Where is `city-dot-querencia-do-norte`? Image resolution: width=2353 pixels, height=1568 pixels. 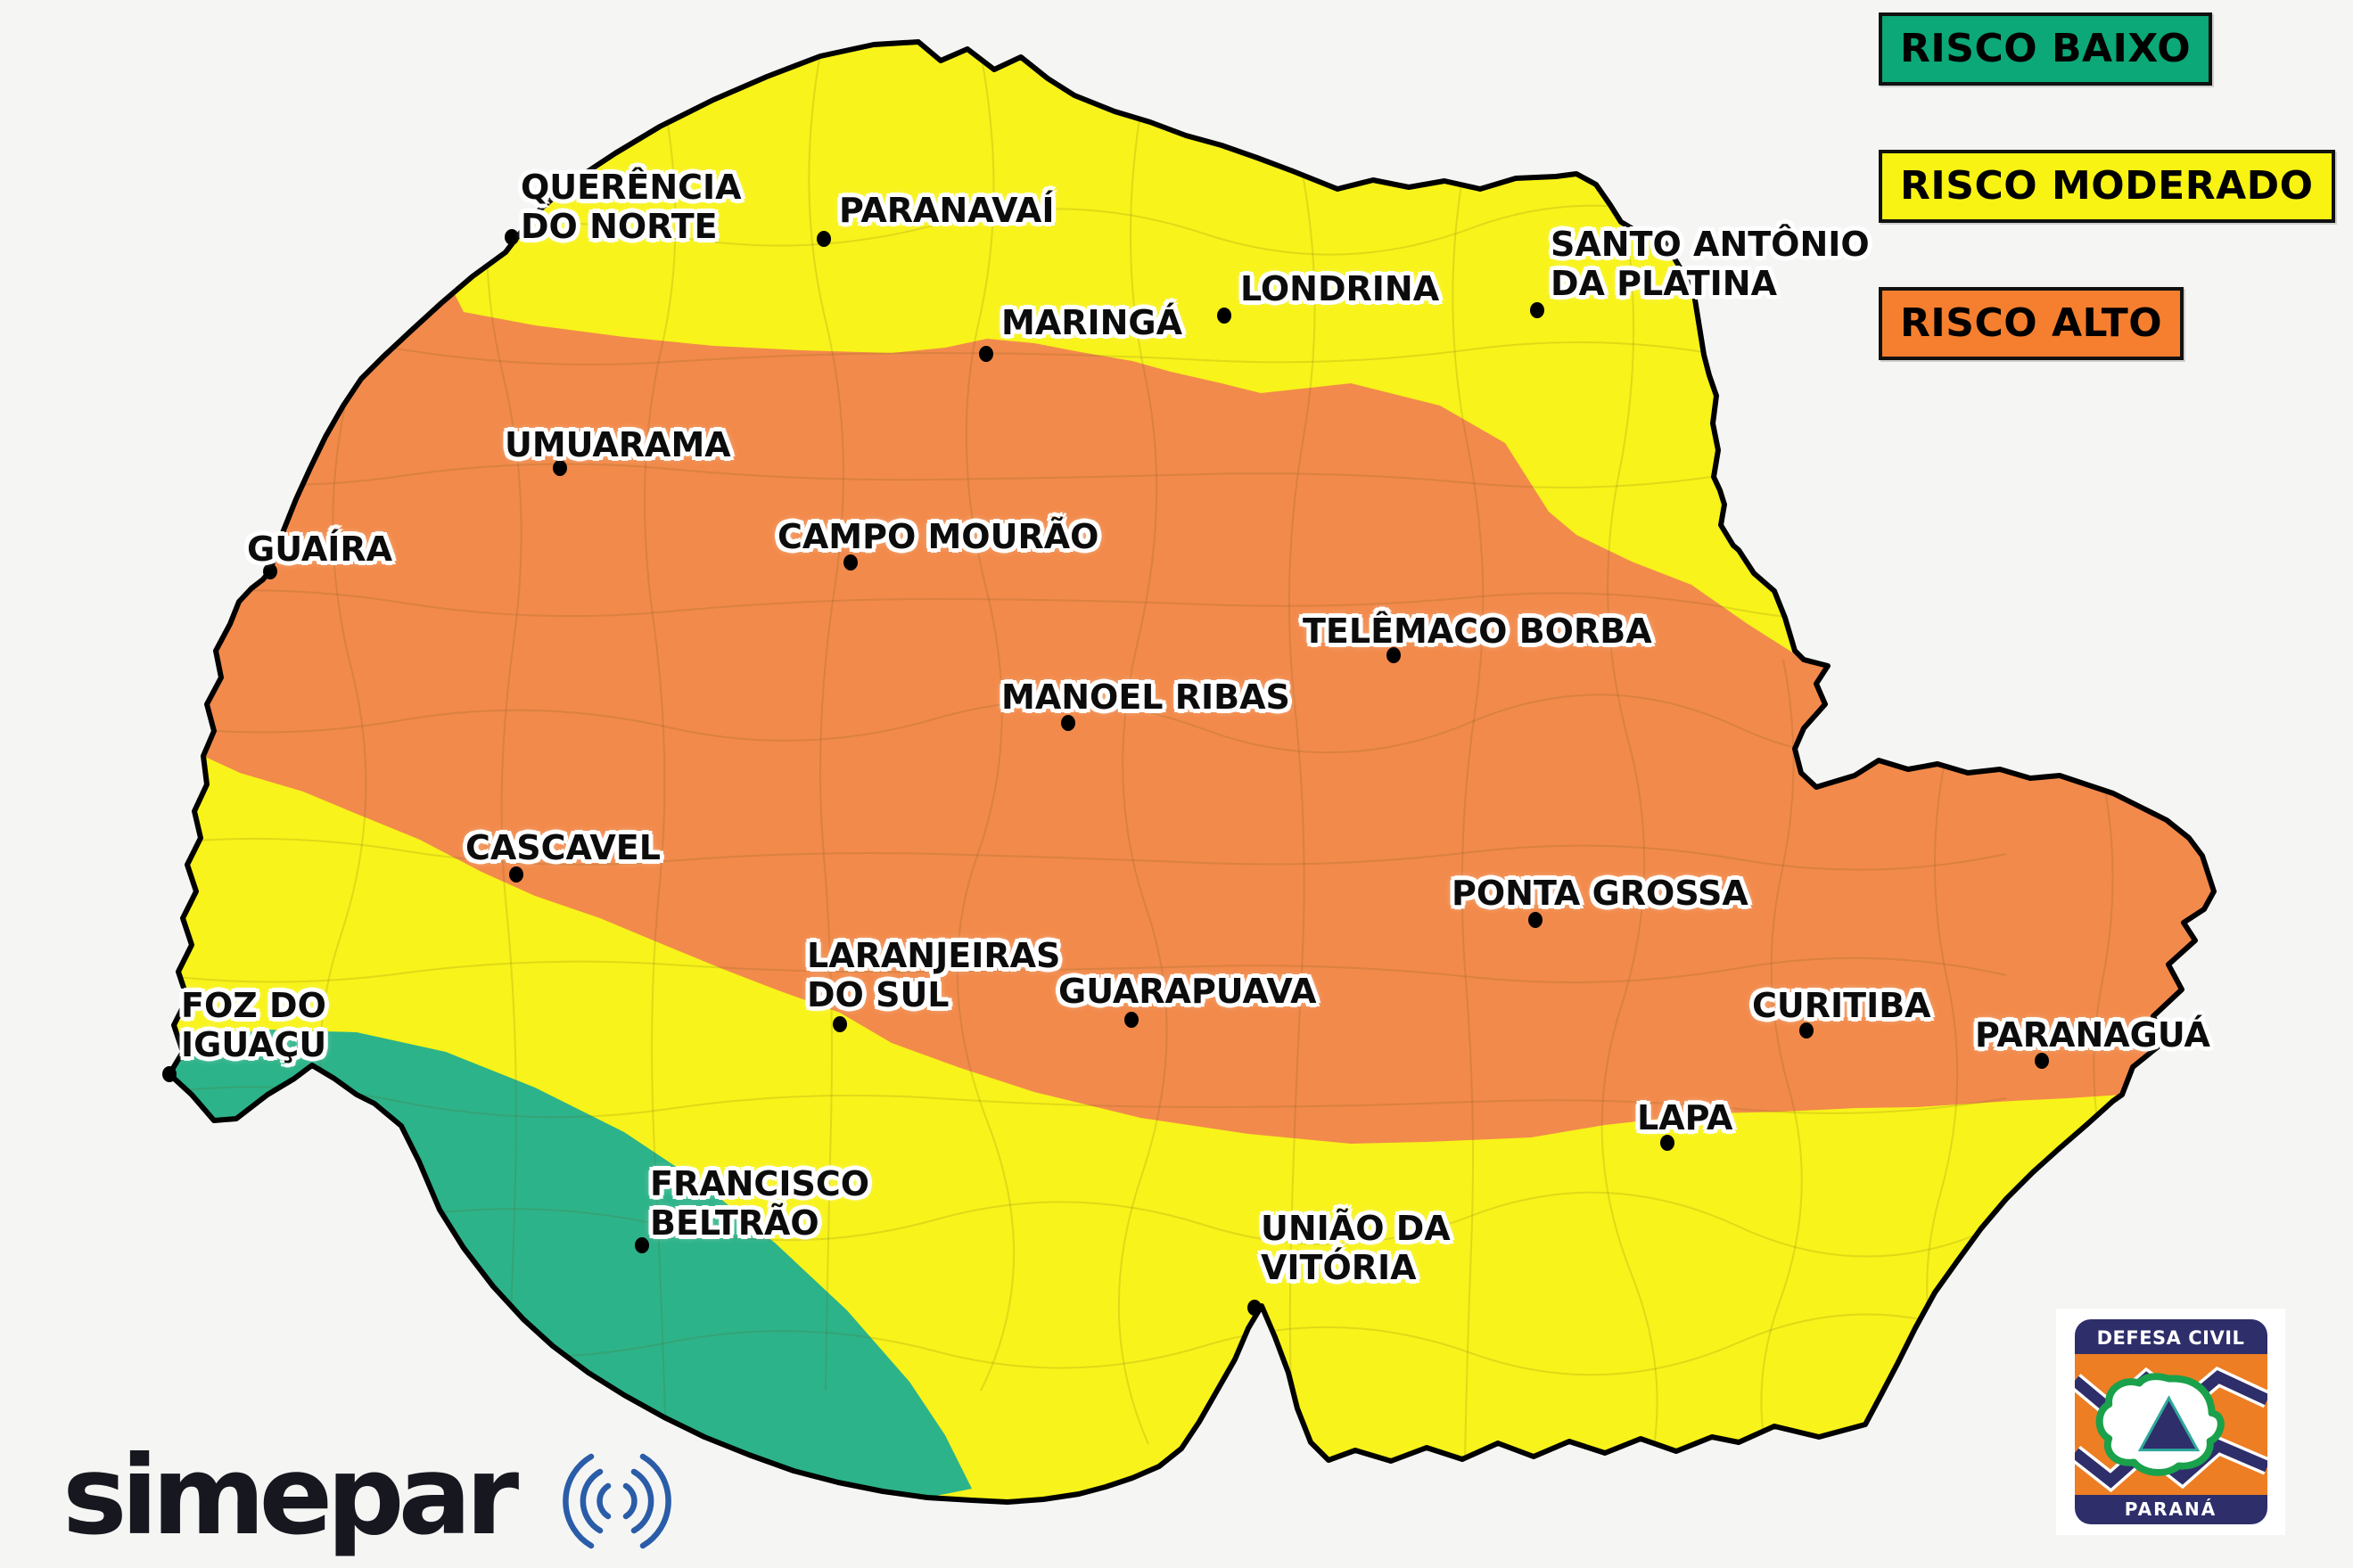
city-dot-querencia-do-norte is located at coordinates (512, 237).